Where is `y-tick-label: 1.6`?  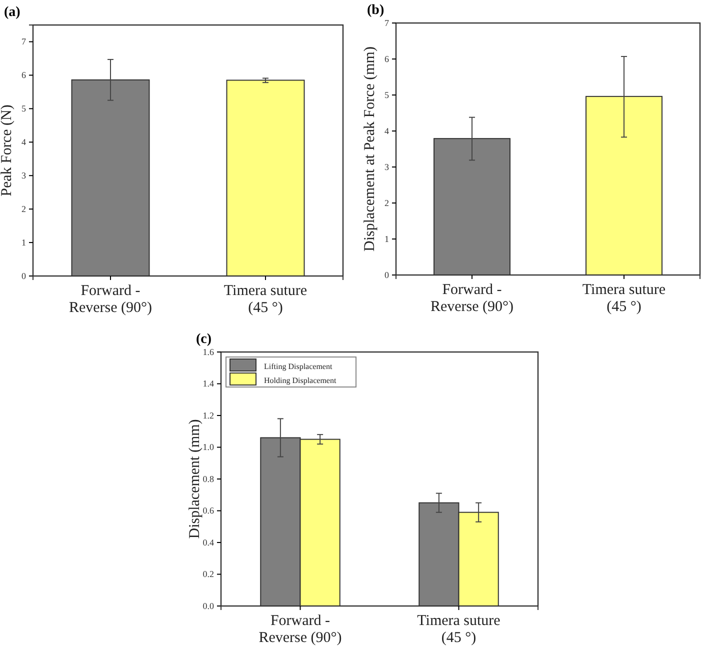 y-tick-label: 1.6 is located at coordinates (208, 351).